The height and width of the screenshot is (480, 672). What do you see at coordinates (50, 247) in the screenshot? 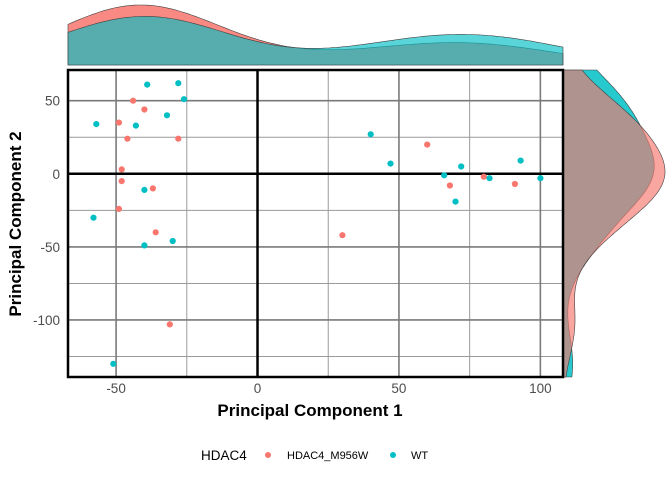
I see `y-tick-label: -50` at bounding box center [50, 247].